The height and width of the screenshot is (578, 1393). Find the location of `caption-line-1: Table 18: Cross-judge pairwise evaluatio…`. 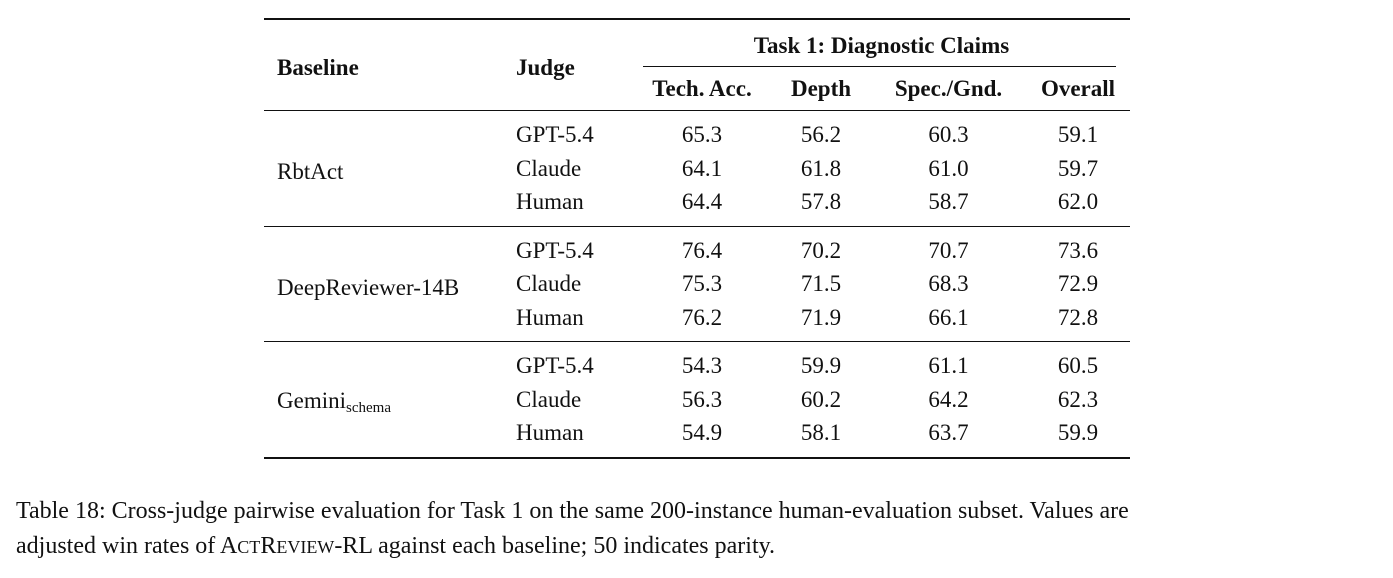

caption-line-1: Table 18: Cross-judge pairwise evaluatio… is located at coordinates (572, 511).